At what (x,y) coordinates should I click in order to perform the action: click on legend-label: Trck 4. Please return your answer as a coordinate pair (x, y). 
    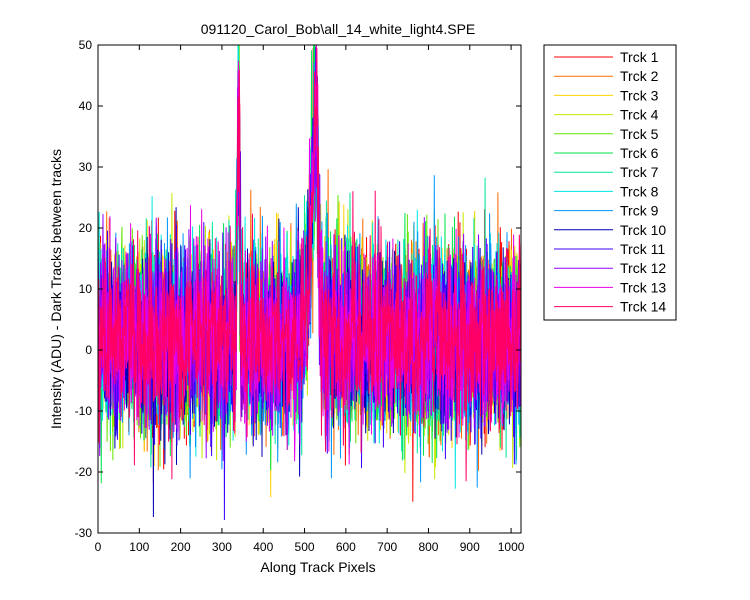
    Looking at the image, I should click on (639, 115).